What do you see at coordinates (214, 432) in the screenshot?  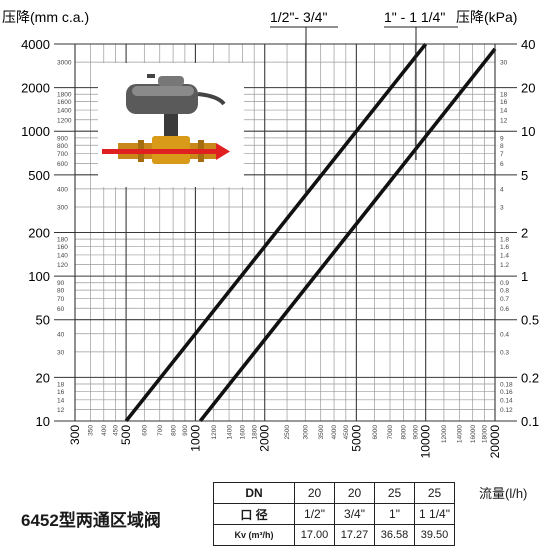 I see `x-minor-tick-label: 1200` at bounding box center [214, 432].